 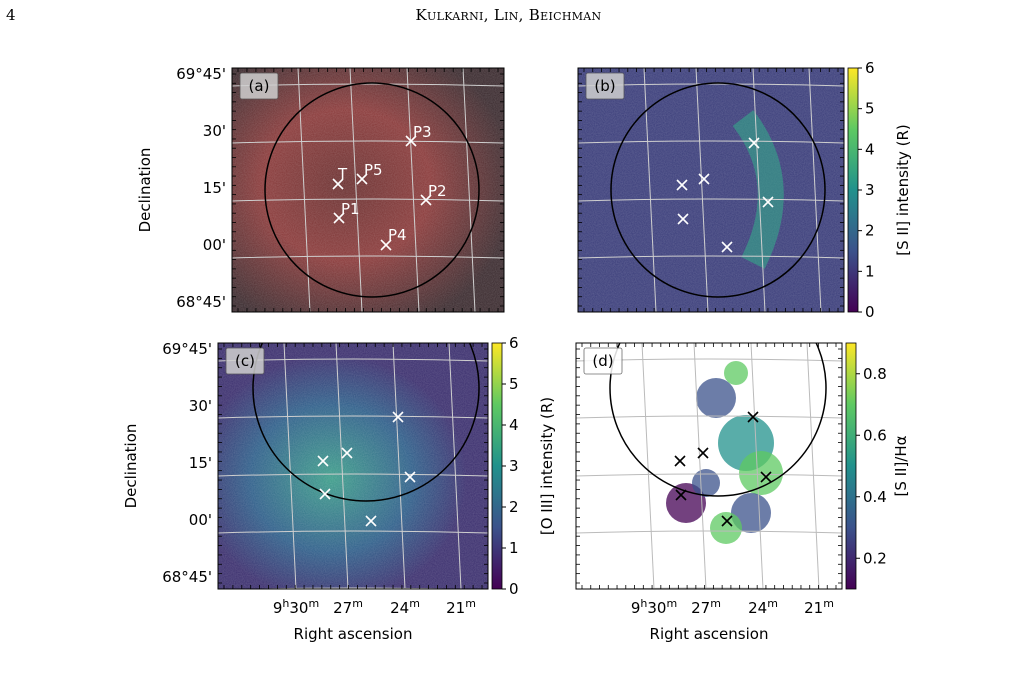 I want to click on source-label-p5: P5, so click(x=373, y=170).